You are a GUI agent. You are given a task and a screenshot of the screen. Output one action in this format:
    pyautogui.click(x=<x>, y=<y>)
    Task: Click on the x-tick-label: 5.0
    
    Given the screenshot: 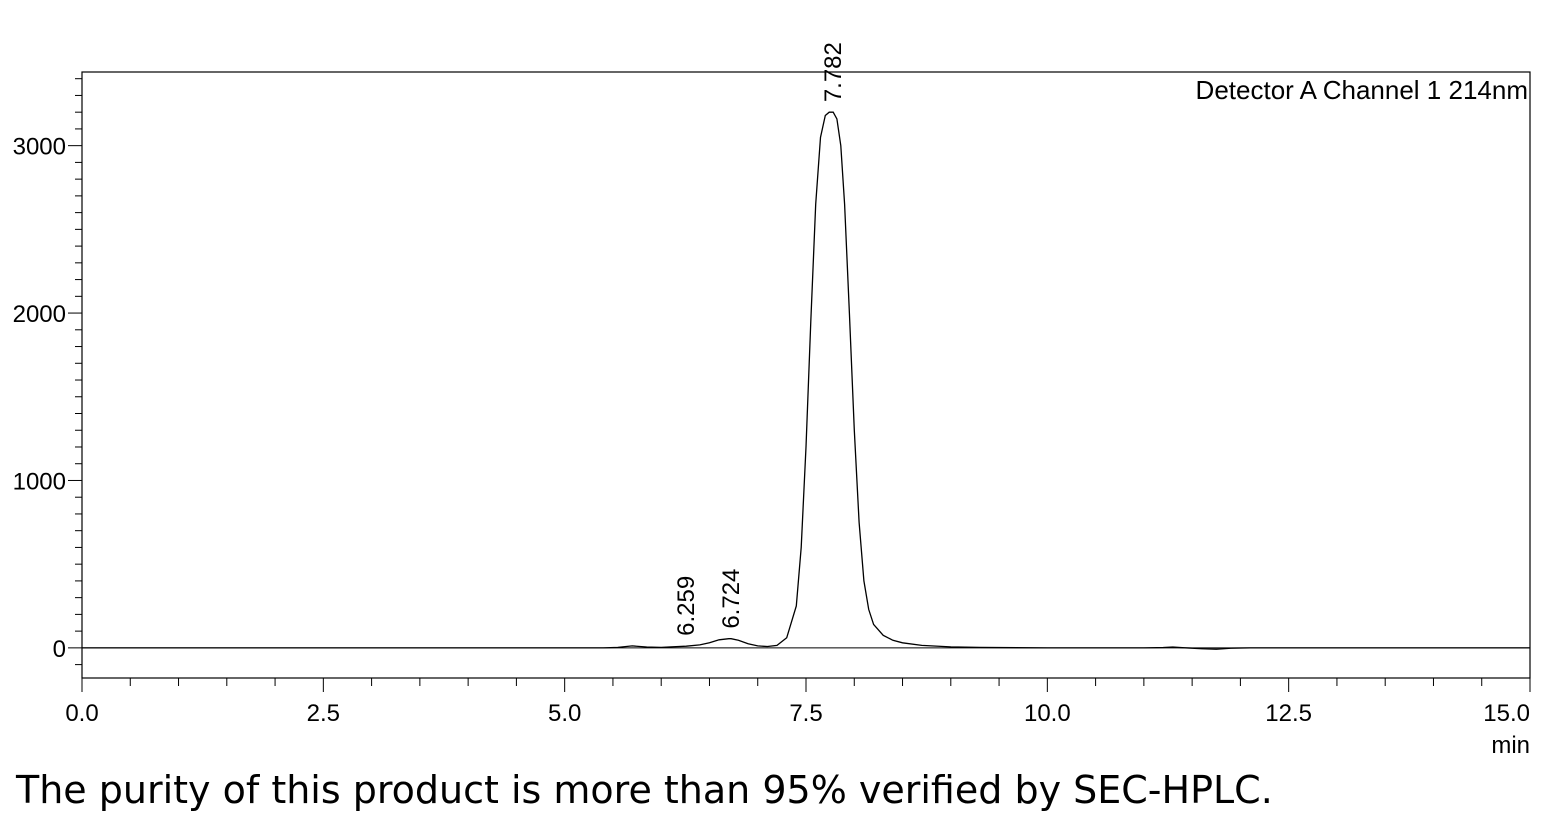 What is the action you would take?
    pyautogui.click(x=564, y=713)
    